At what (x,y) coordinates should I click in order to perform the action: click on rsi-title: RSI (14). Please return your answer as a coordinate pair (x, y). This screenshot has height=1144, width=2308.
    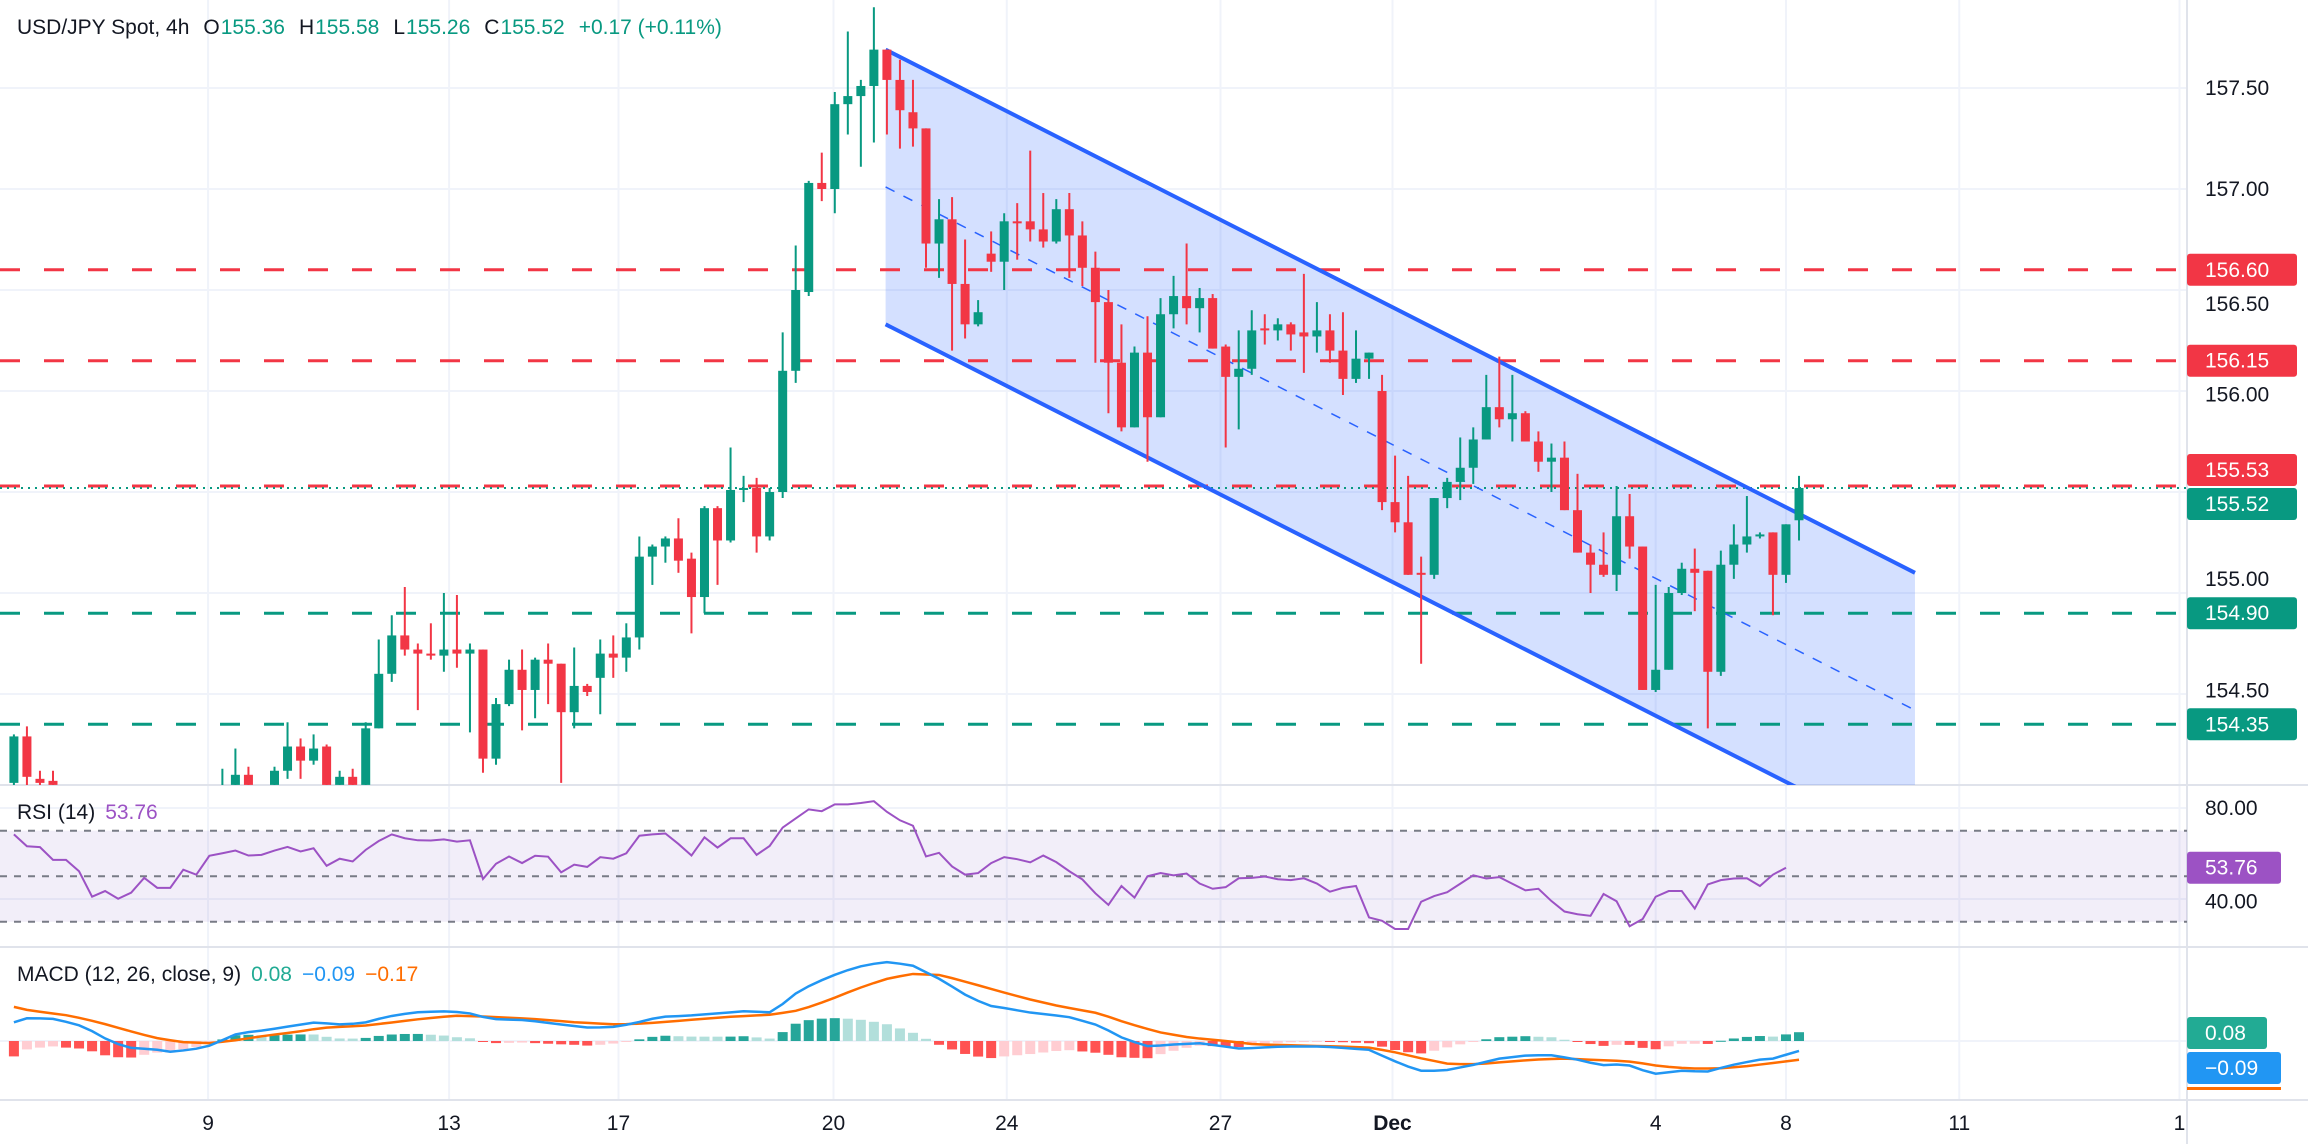
    Looking at the image, I should click on (56, 812).